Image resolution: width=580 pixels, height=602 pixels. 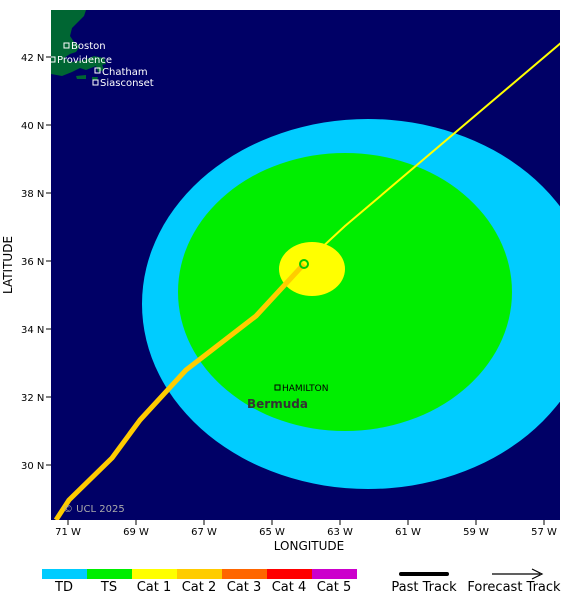 I want to click on providence-marker-icon, so click(x=52, y=59).